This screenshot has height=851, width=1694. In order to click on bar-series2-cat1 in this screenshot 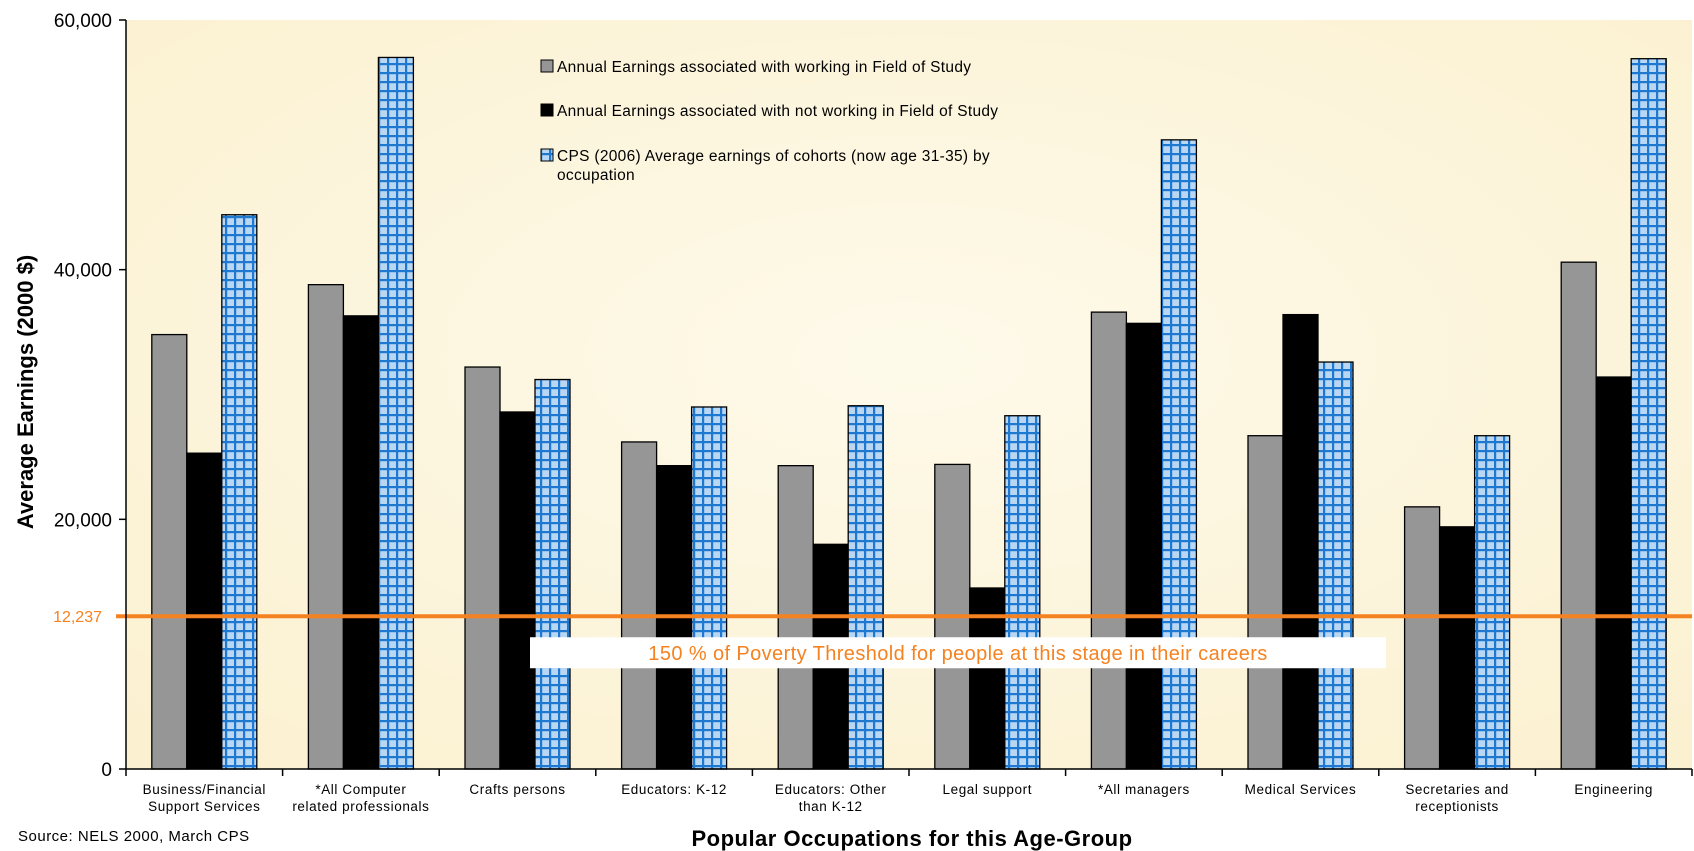, I will do `click(204, 611)`.